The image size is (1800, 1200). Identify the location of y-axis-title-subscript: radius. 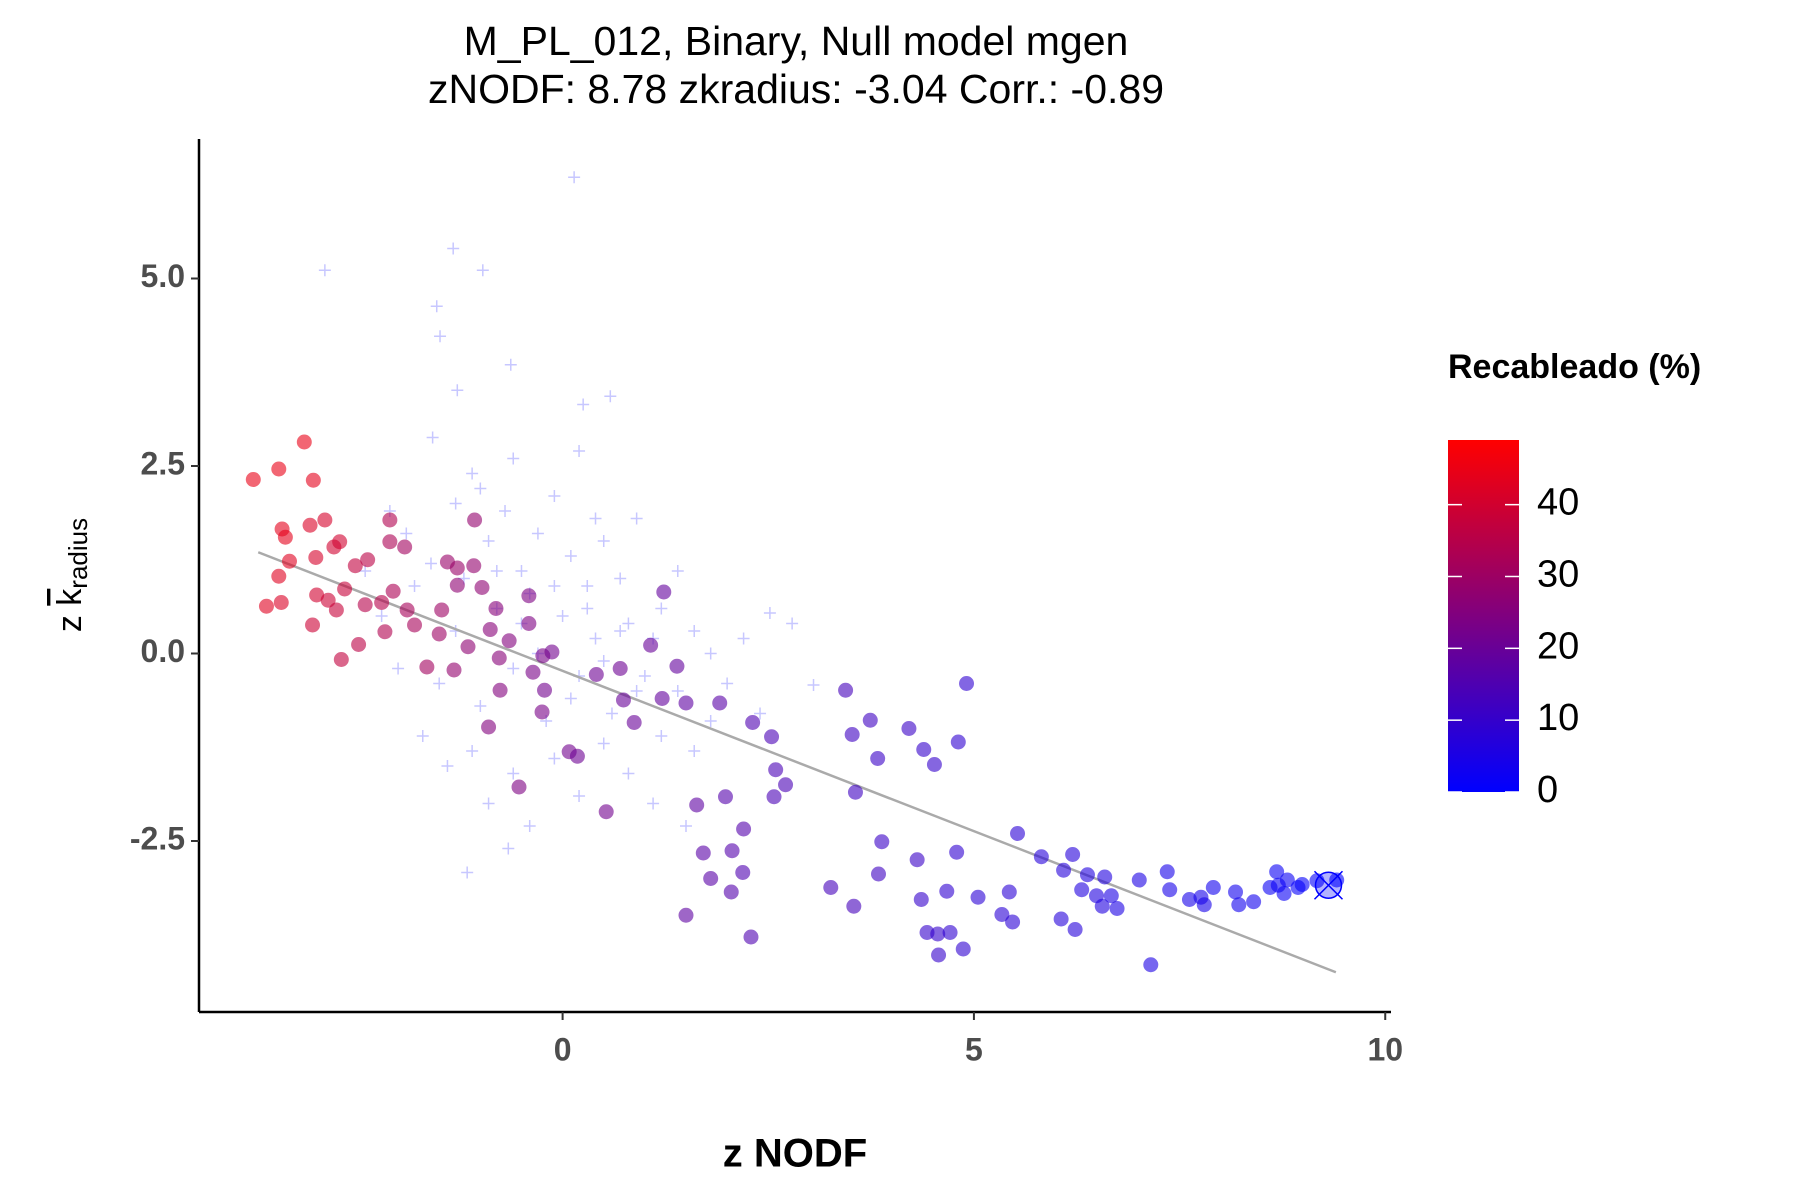
(78, 553).